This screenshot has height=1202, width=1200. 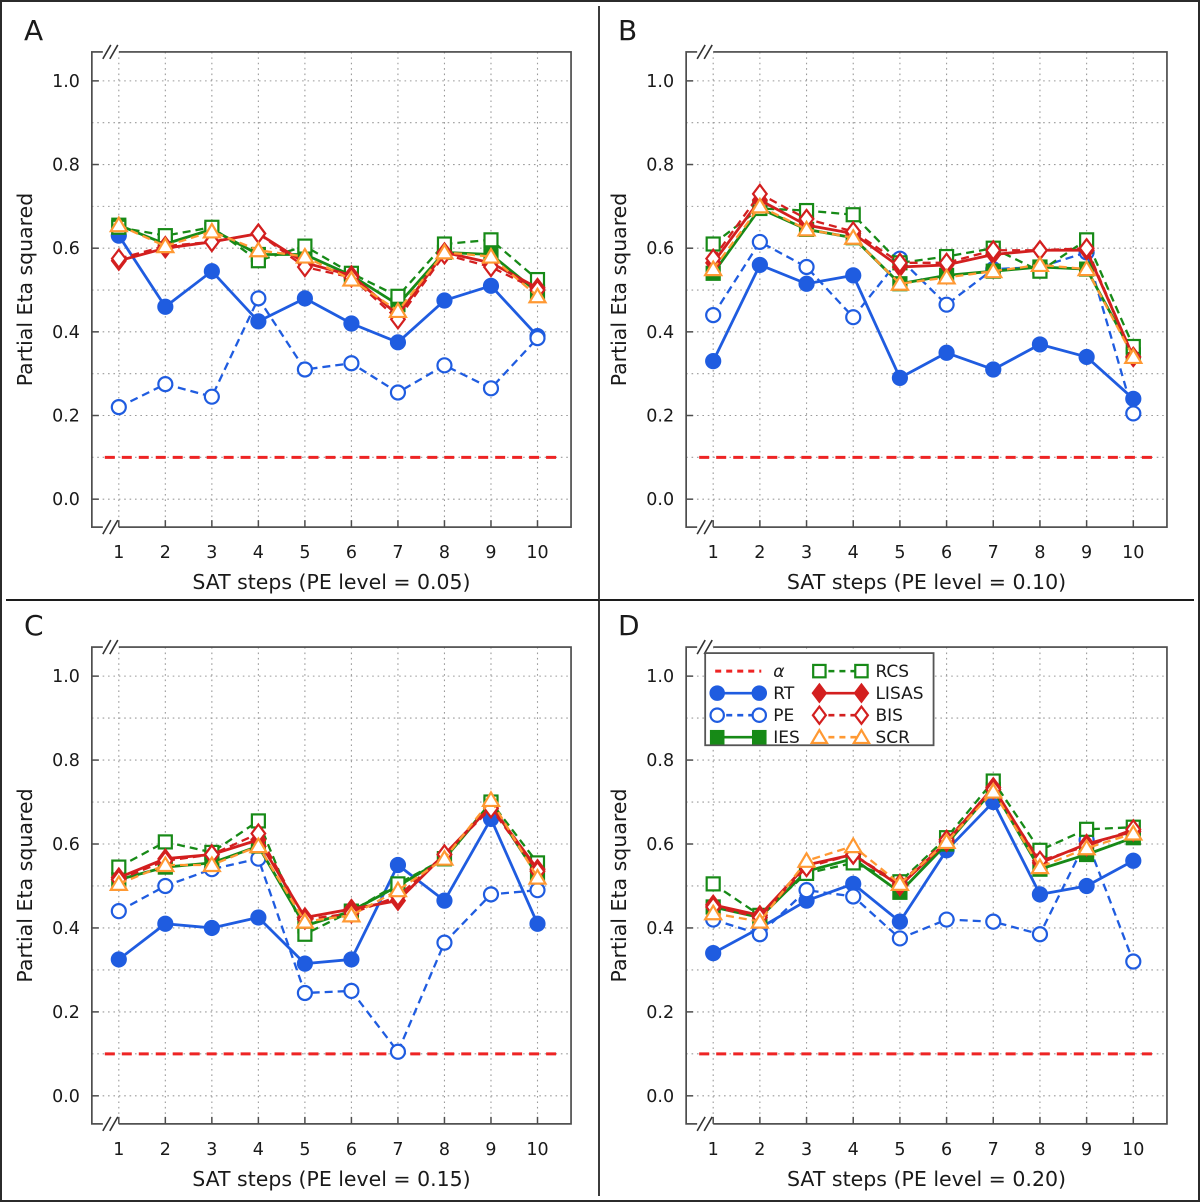 I want to click on series-BIS, so click(x=923, y=853).